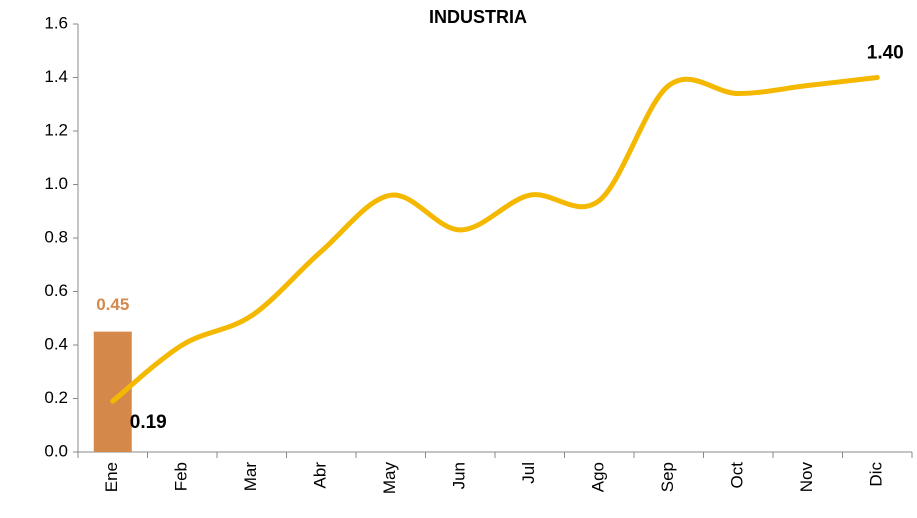  Describe the element at coordinates (667, 477) in the screenshot. I see `x-tick-label: Sep` at that location.